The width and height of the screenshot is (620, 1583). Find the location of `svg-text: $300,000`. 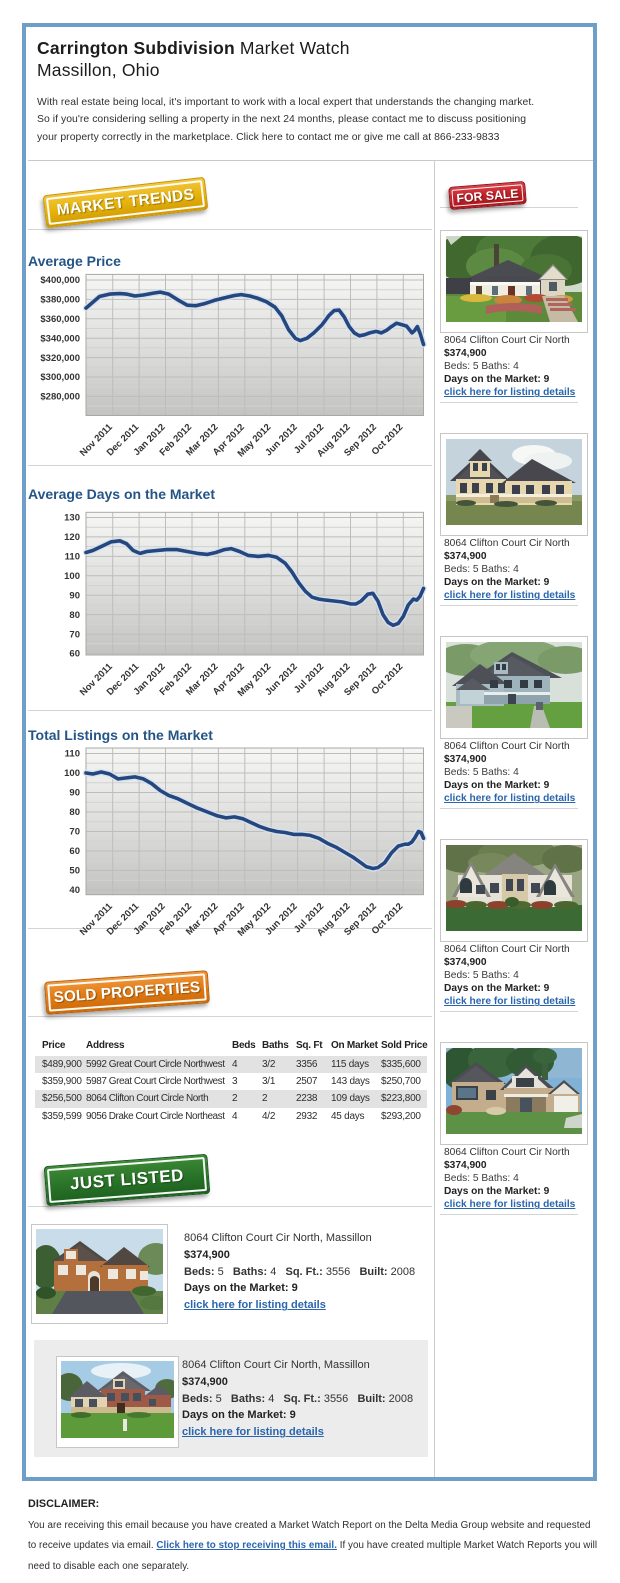

svg-text: $300,000 is located at coordinates (60, 377).